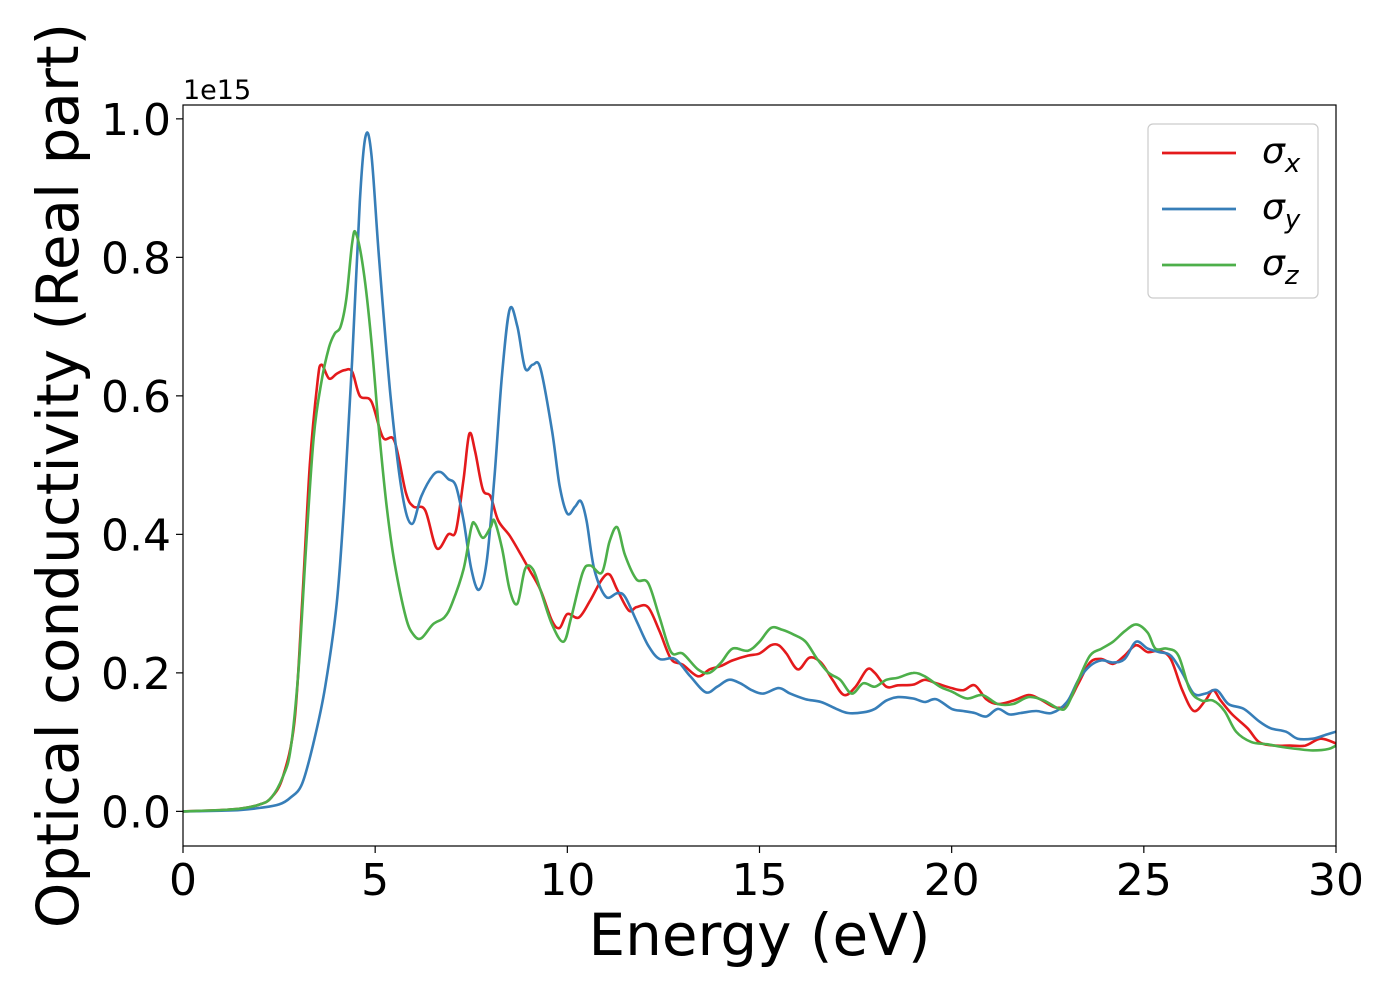  Describe the element at coordinates (136, 397) in the screenshot. I see `y-tick-label: 0.6` at that location.